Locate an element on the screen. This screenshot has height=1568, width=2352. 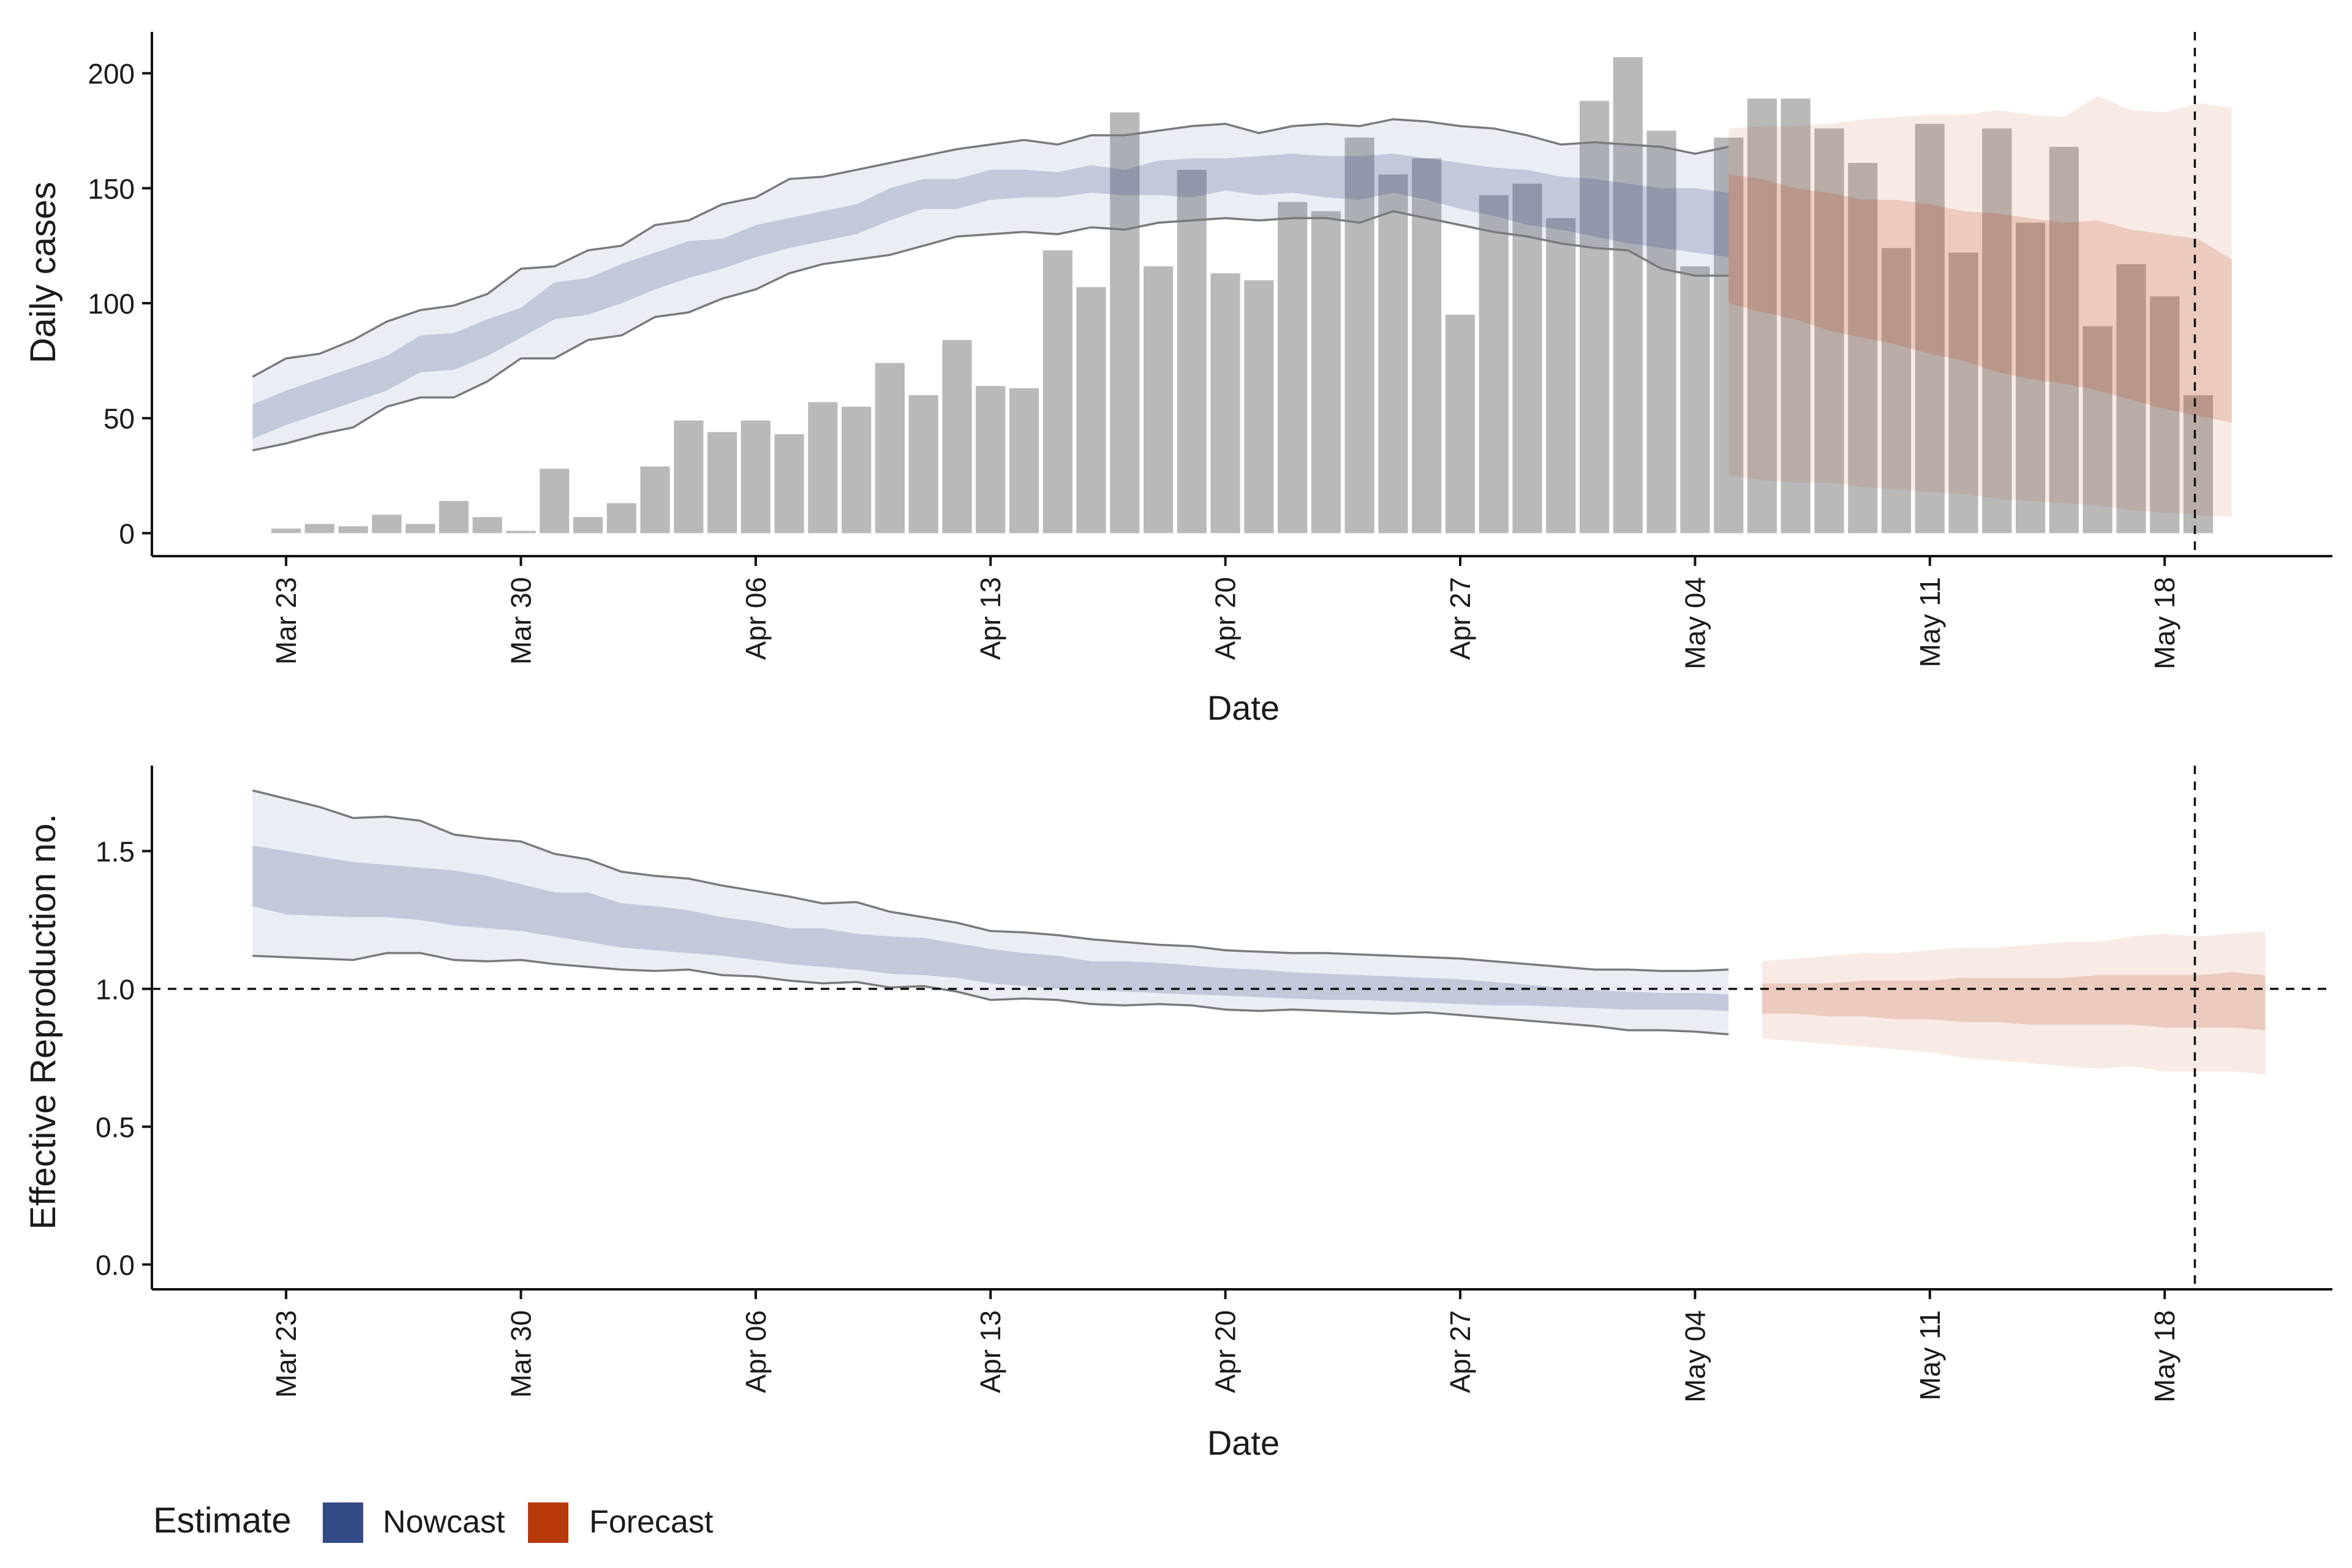
daily-cases-y-label: Daily cases is located at coordinates (43, 273).